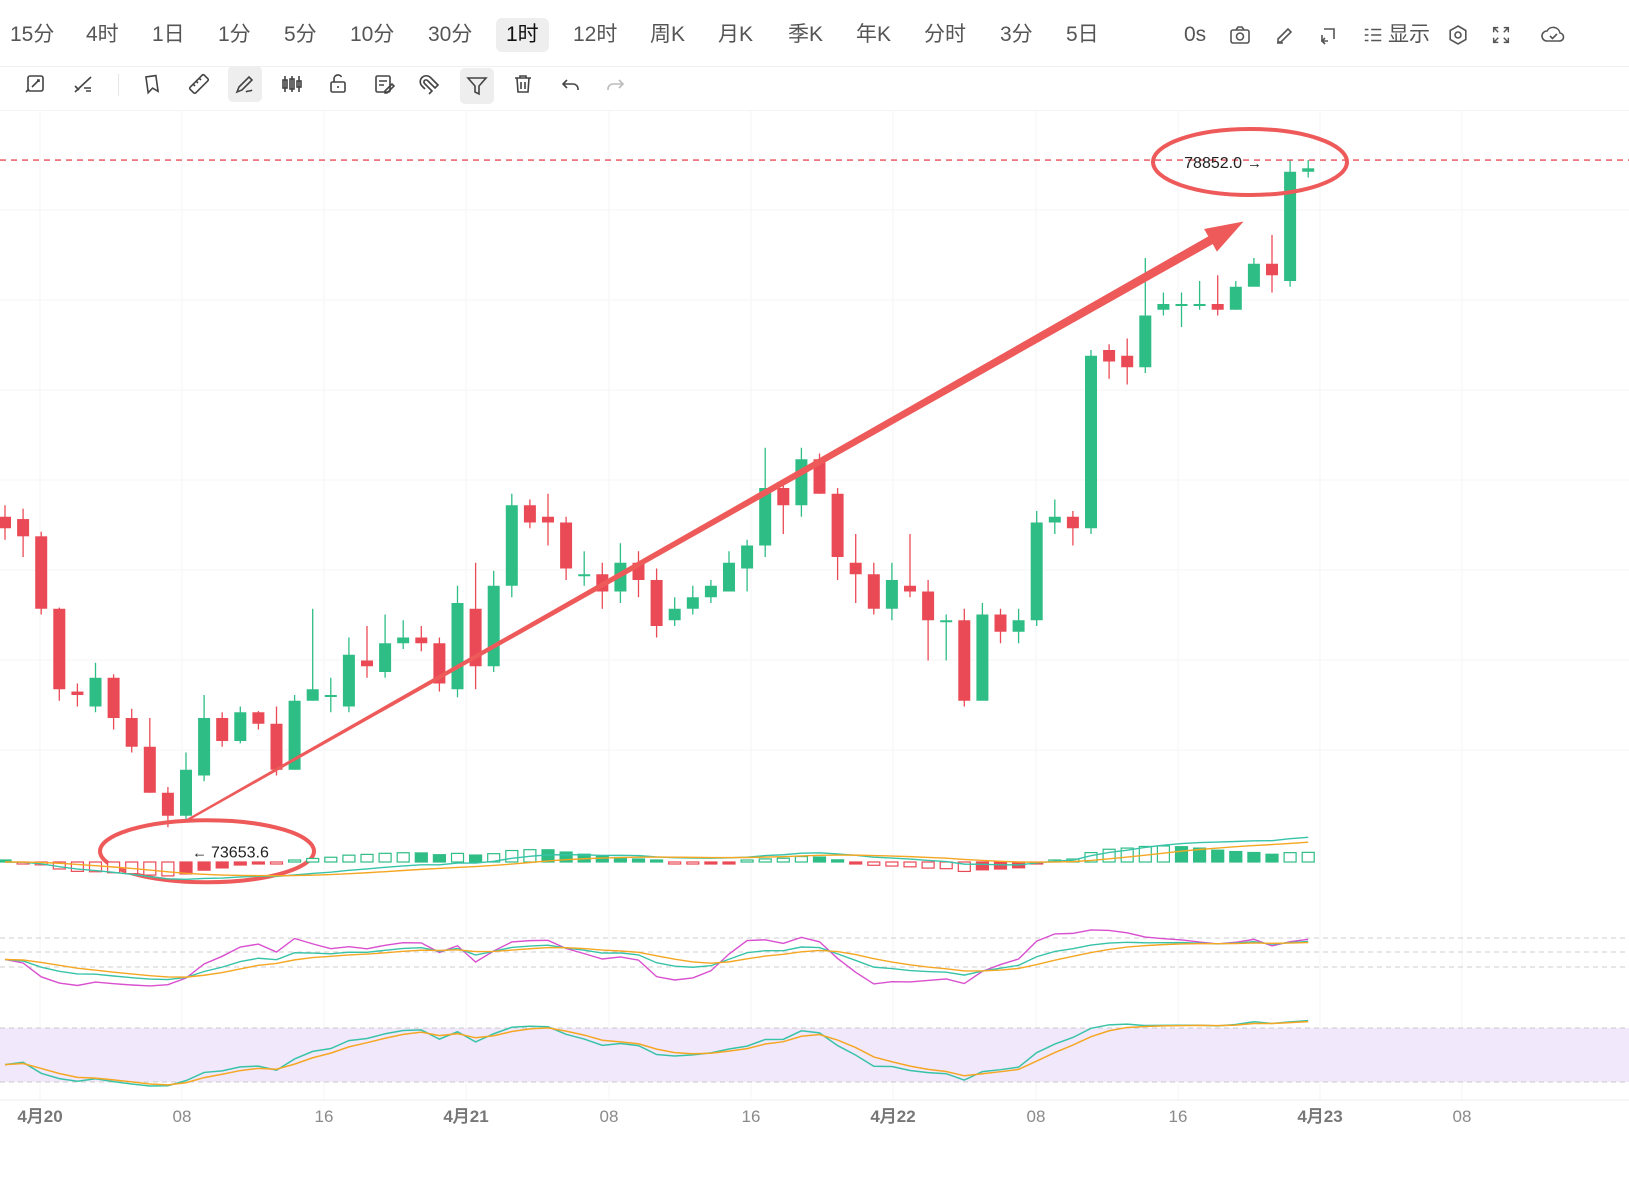 The image size is (1629, 1182). I want to click on sync-icon, so click(1553, 35).